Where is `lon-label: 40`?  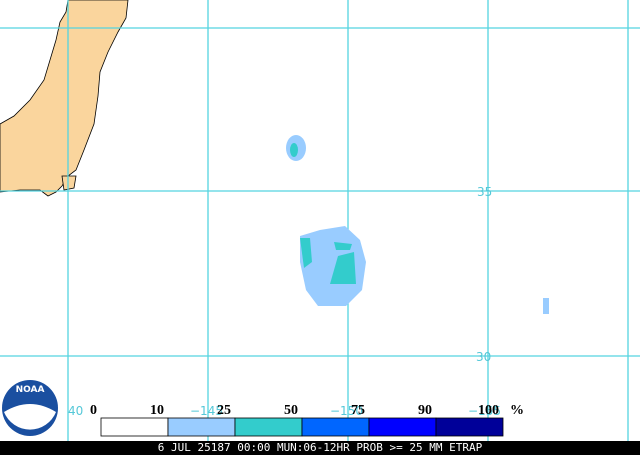
lon-label: 40 is located at coordinates (75, 411).